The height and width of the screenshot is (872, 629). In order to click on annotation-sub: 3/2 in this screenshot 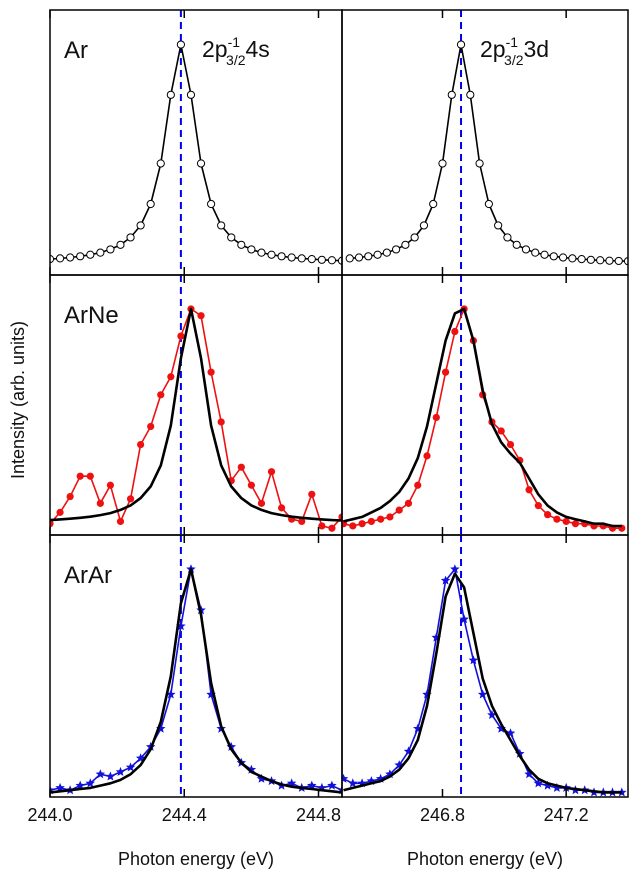, I will do `click(236, 60)`.